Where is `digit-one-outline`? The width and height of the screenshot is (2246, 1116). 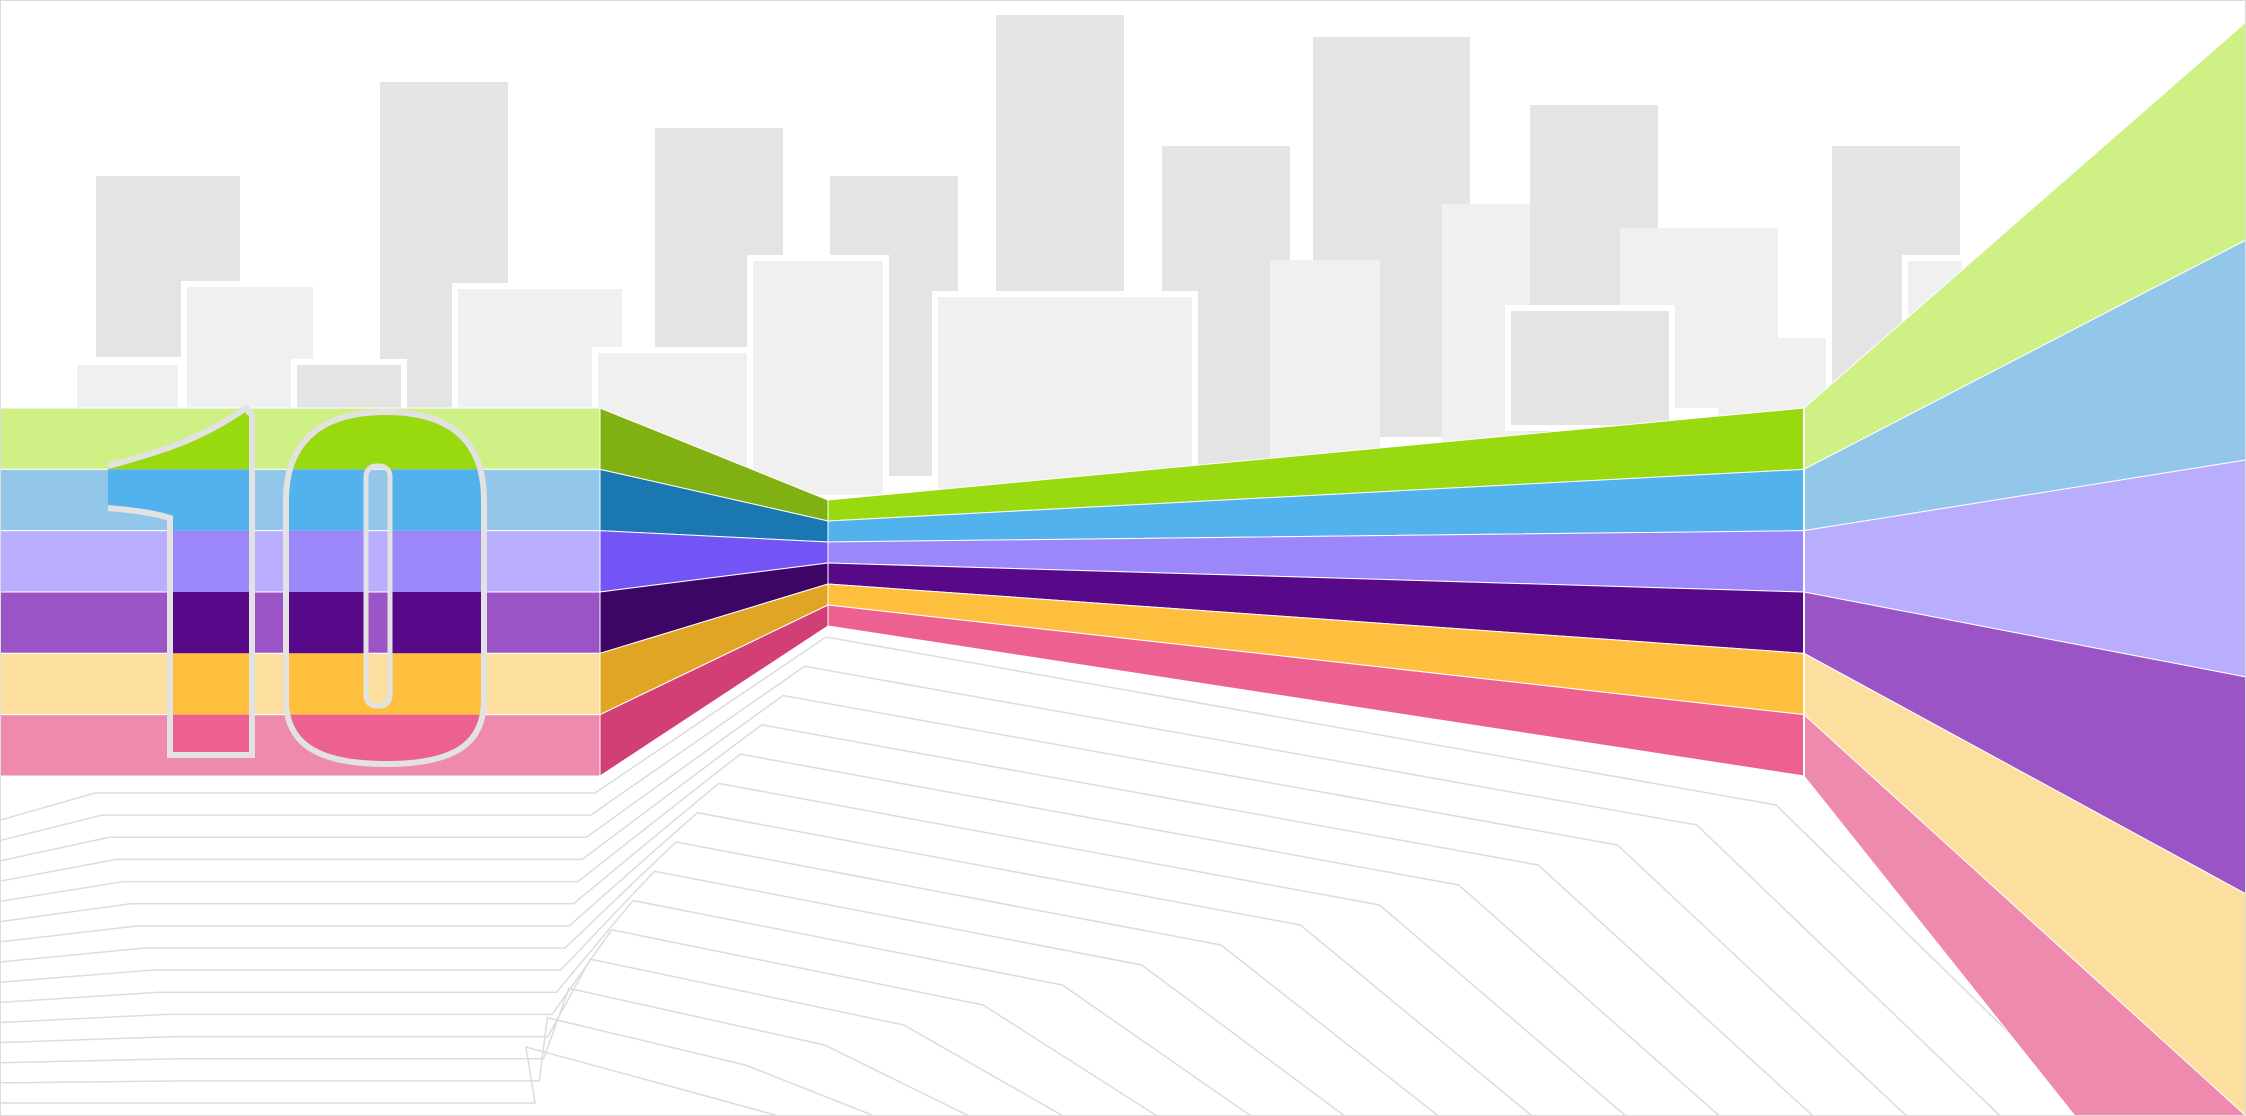 digit-one-outline is located at coordinates (181, 580).